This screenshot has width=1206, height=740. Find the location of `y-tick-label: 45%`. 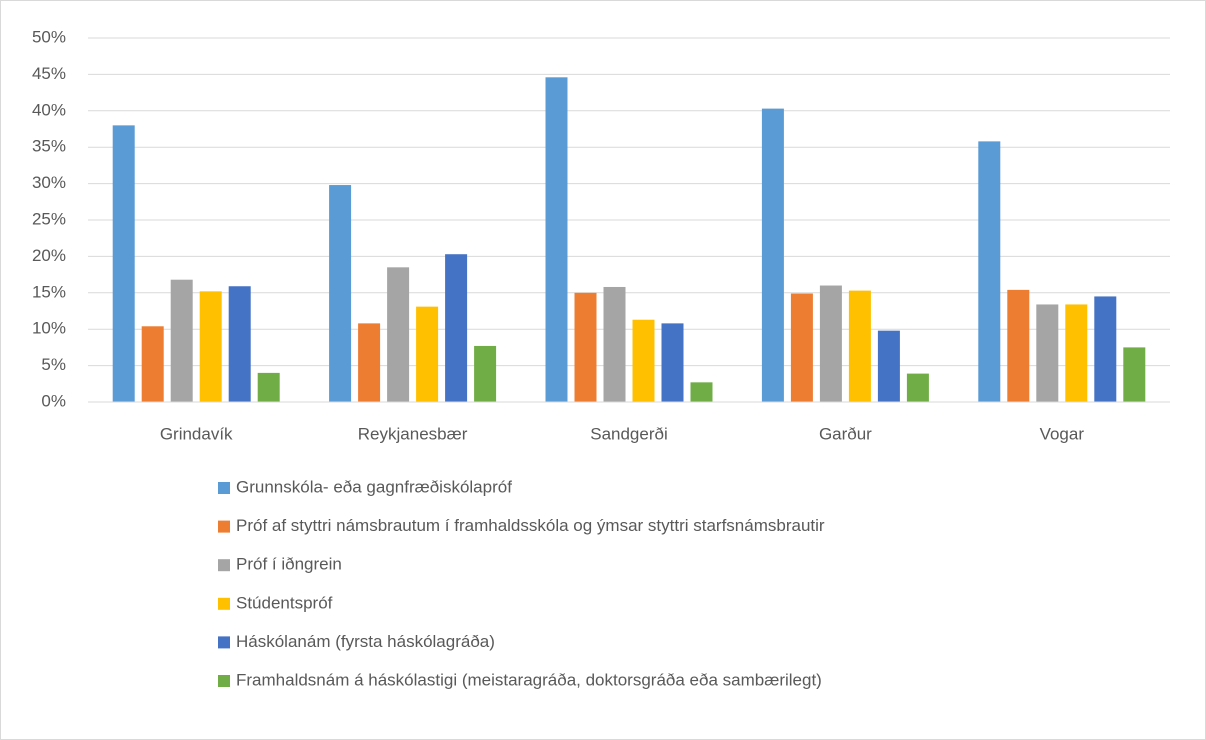

y-tick-label: 45% is located at coordinates (49, 73).